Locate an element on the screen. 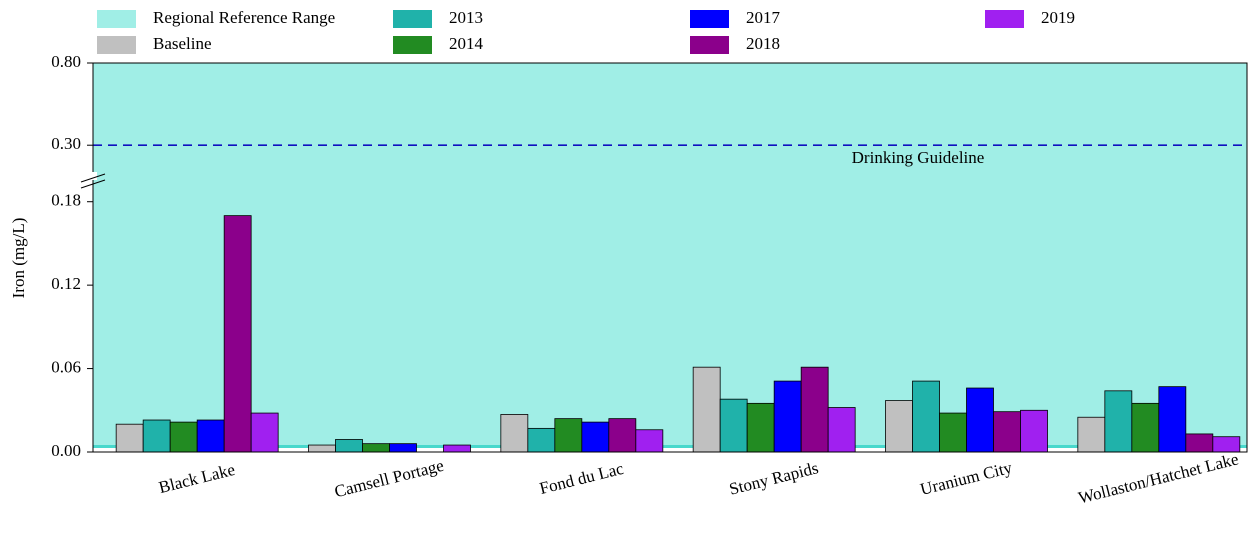  y-tick-label: 0.06 is located at coordinates (66, 366).